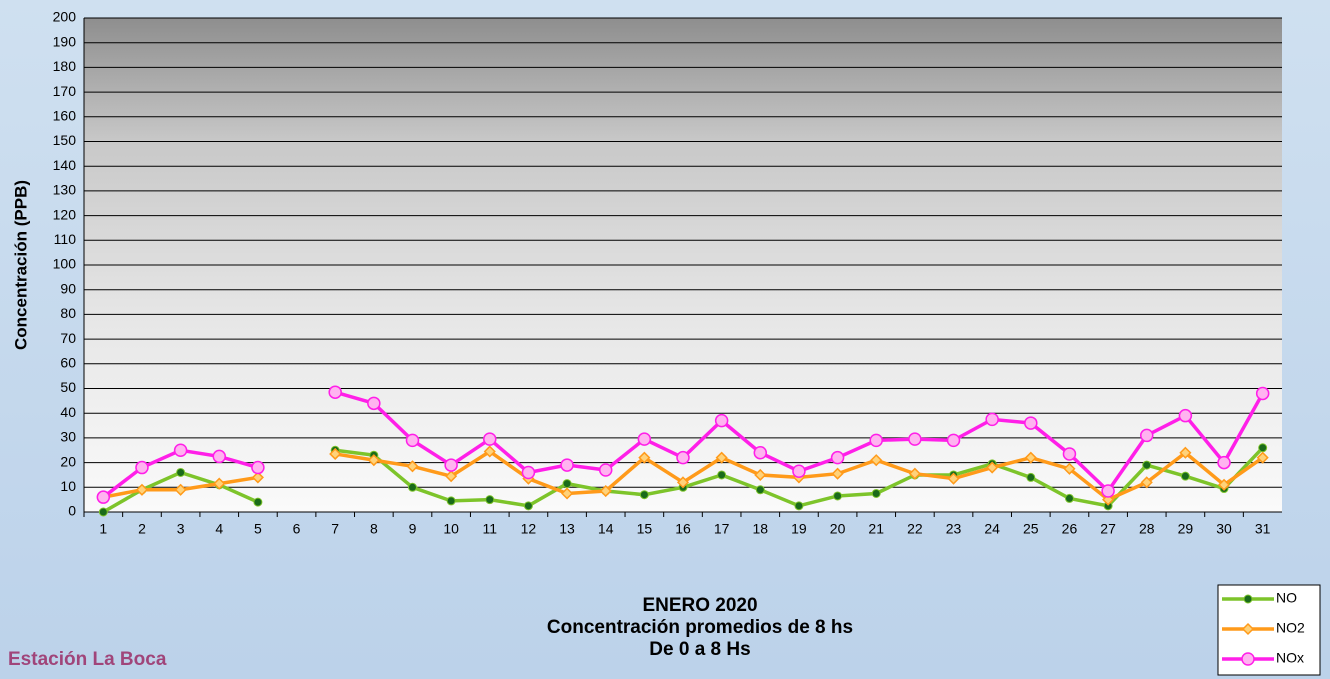 The height and width of the screenshot is (679, 1330). I want to click on title: ENERO 2020, so click(699, 605).